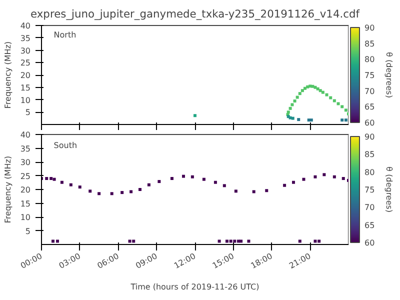 This screenshot has height=300, width=400. What do you see at coordinates (195, 14) in the screenshot?
I see `chart-title: expres_juno_jupiter_ganymede_txka-y235_20191126_v14.cdf` at bounding box center [195, 14].